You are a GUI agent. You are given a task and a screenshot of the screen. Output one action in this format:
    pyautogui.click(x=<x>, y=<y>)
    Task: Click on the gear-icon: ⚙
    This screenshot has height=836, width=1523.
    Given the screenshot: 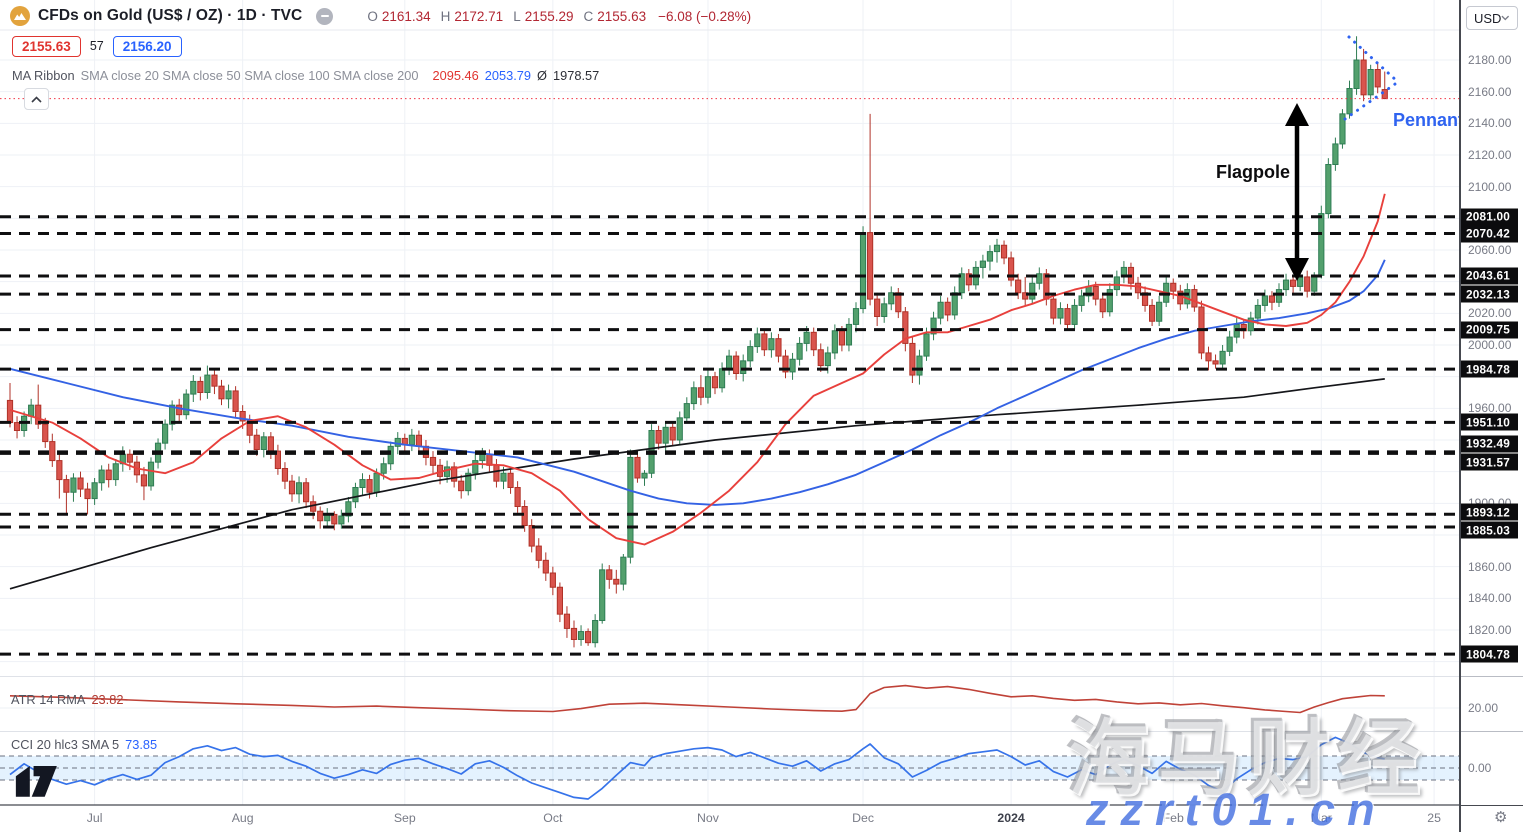 What is the action you would take?
    pyautogui.click(x=1501, y=817)
    